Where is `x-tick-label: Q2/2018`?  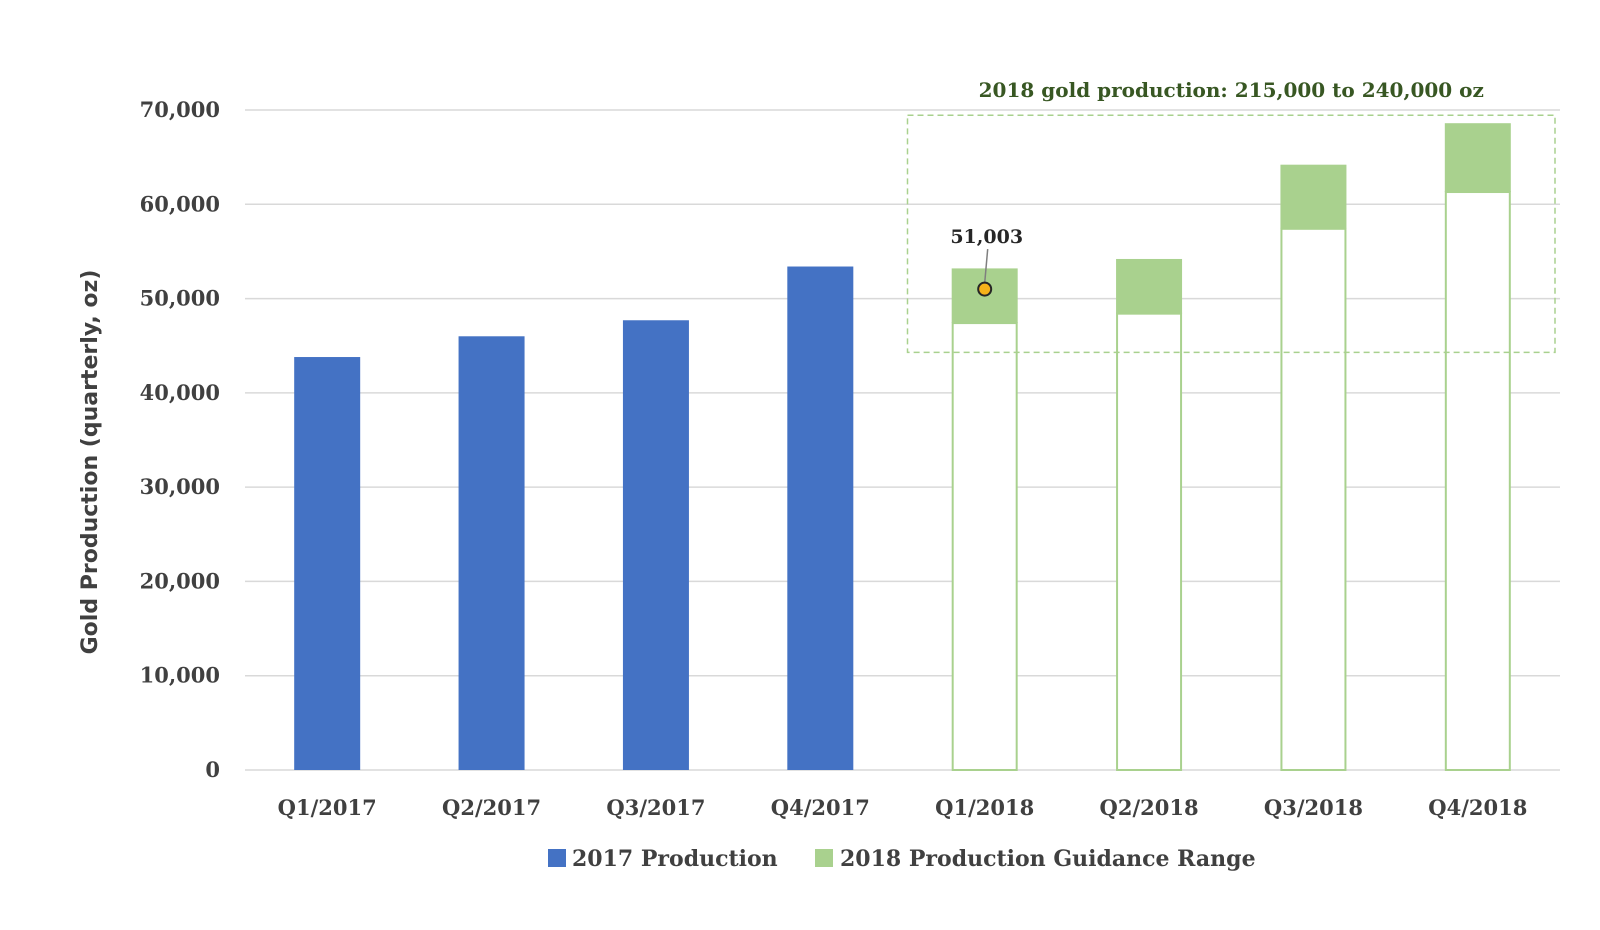
x-tick-label: Q2/2018 is located at coordinates (1149, 807).